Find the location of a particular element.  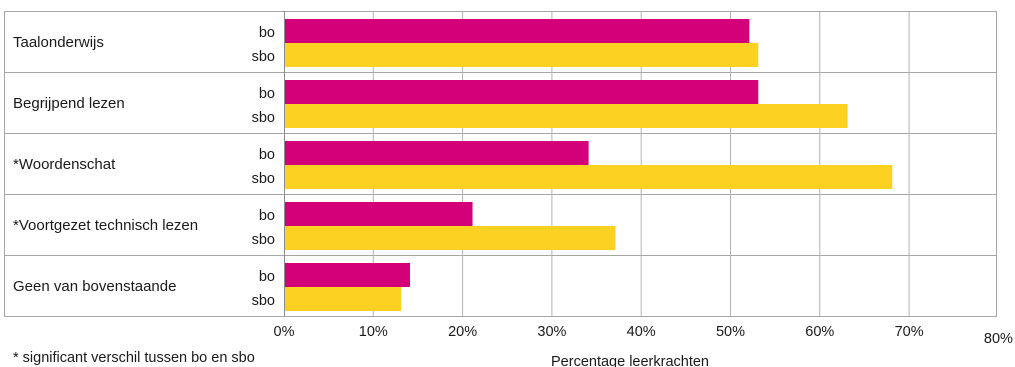

x-tick-label: 80% is located at coordinates (998, 339).